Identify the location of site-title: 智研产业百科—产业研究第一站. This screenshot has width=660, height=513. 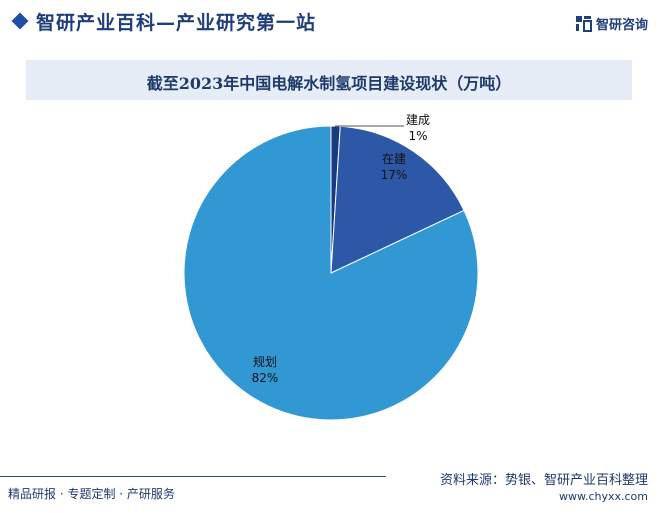
(176, 23).